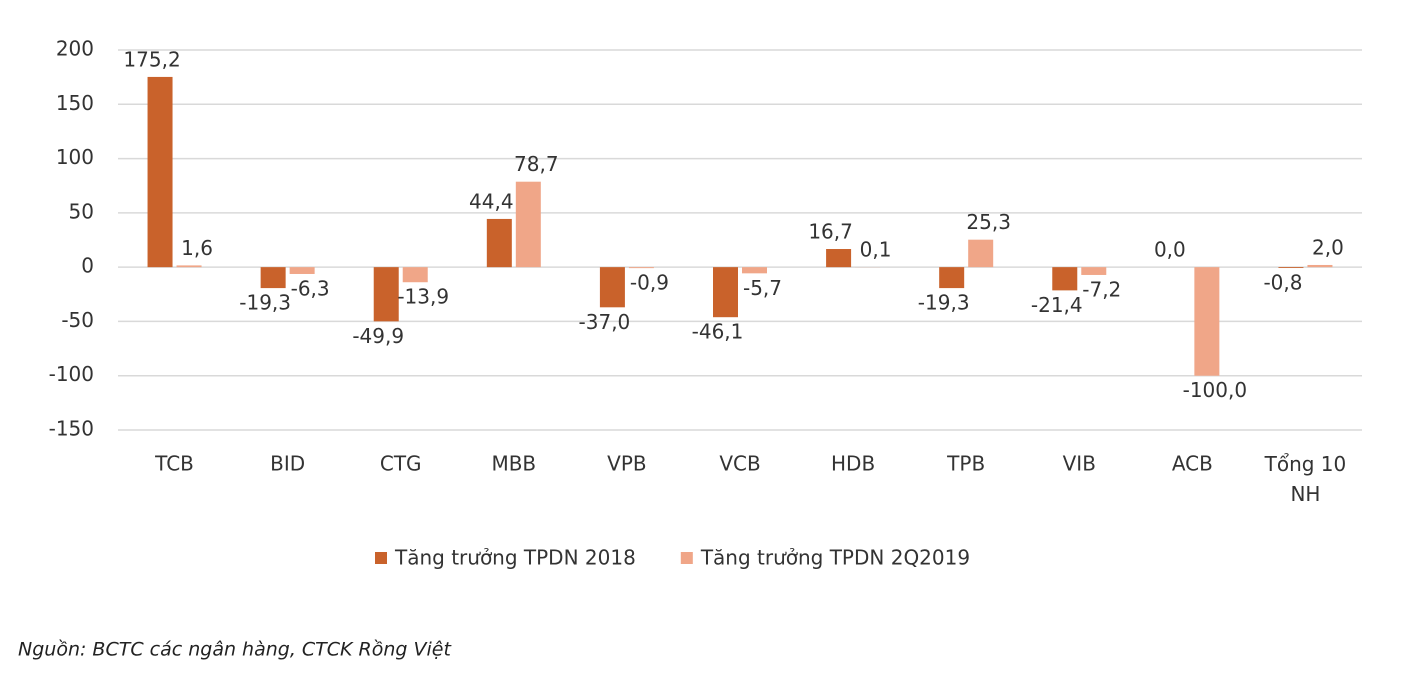 The width and height of the screenshot is (1406, 696). What do you see at coordinates (718, 332) in the screenshot?
I see `value-label: -46,1` at bounding box center [718, 332].